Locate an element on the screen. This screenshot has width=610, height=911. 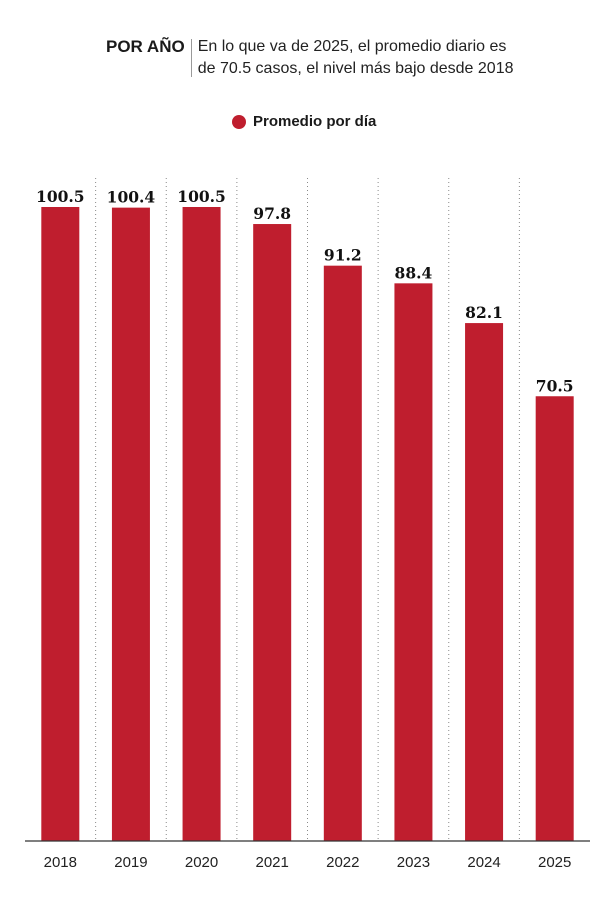
x-tick-2020: 2020 is located at coordinates (201, 862).